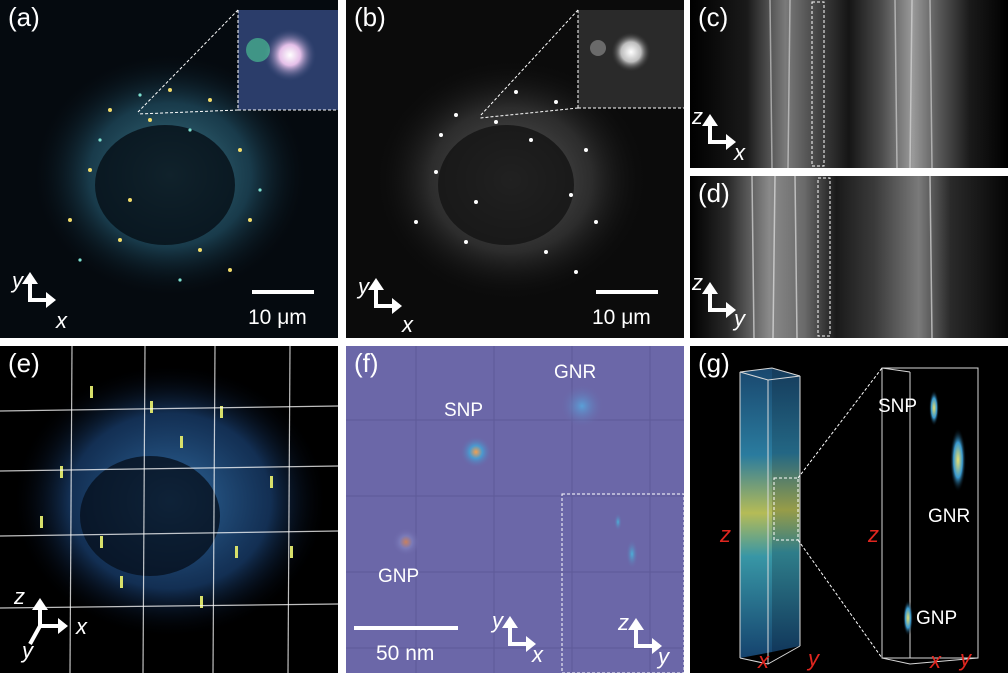  Describe the element at coordinates (277, 317) in the screenshot. I see `panel-a-scale-text: 10 μm` at that location.